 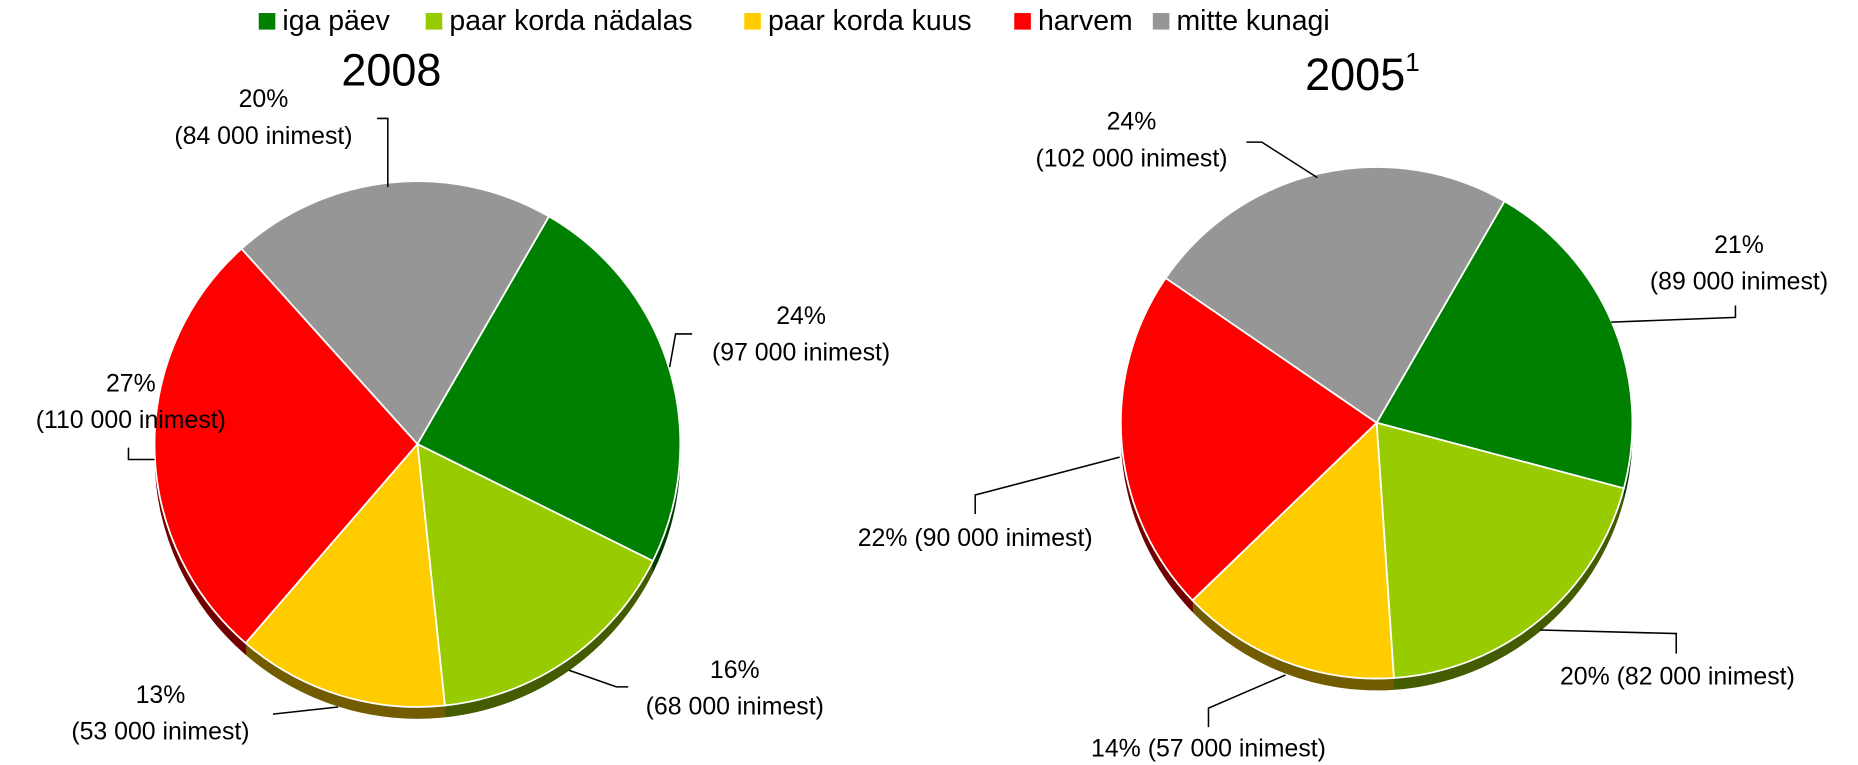 What do you see at coordinates (883, 537) in the screenshot?
I see `value-label: 22%` at bounding box center [883, 537].